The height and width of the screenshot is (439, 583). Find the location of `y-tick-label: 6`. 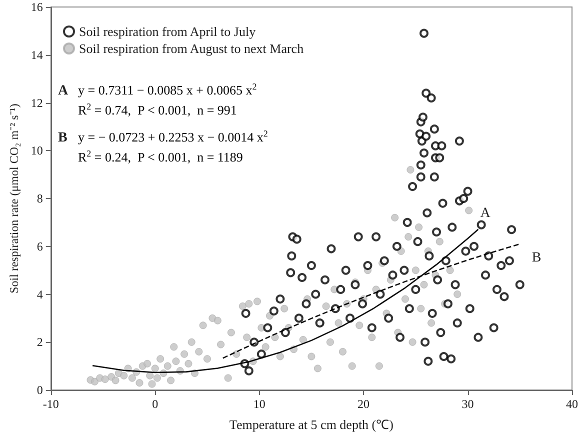

y-tick-label: 6 is located at coordinates (39, 246).